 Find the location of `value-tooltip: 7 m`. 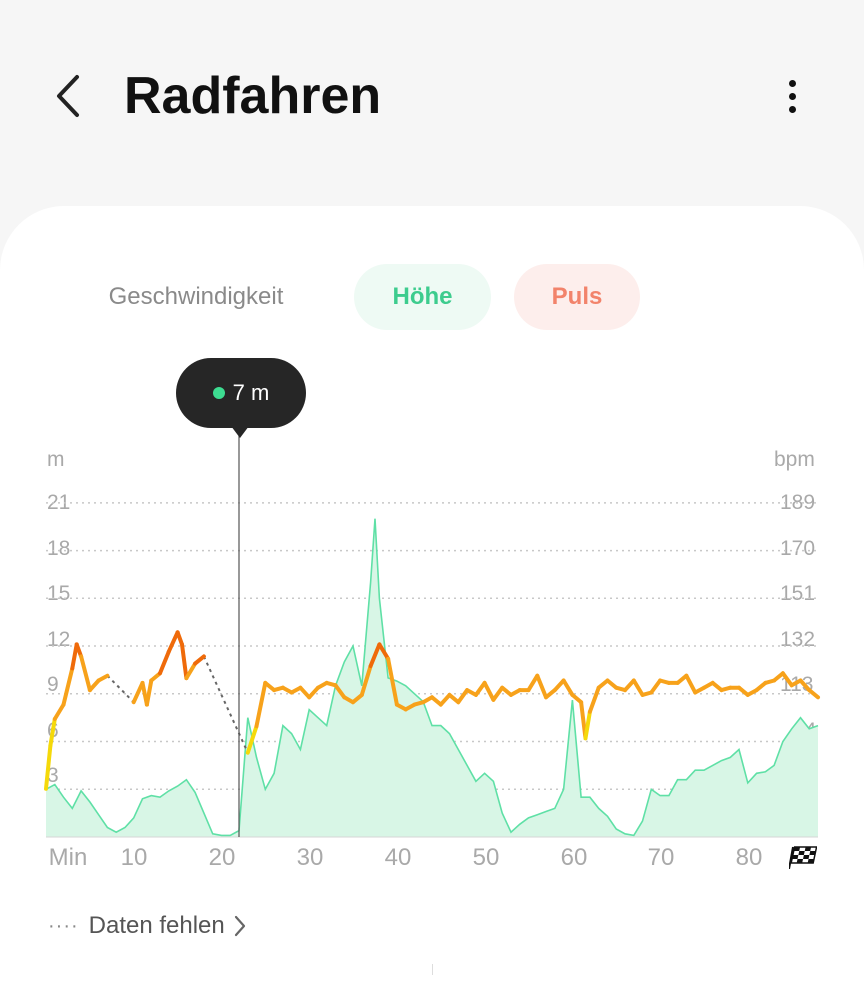

value-tooltip: 7 m is located at coordinates (241, 393).